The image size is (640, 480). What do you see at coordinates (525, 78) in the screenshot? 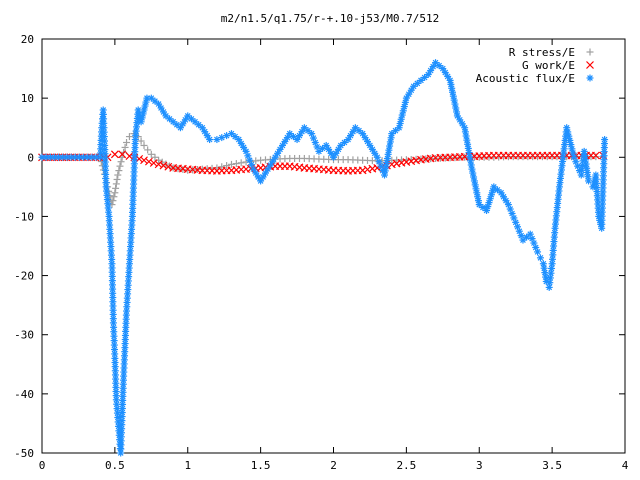
I see `legend-label: Acoustic flux/E` at bounding box center [525, 78].